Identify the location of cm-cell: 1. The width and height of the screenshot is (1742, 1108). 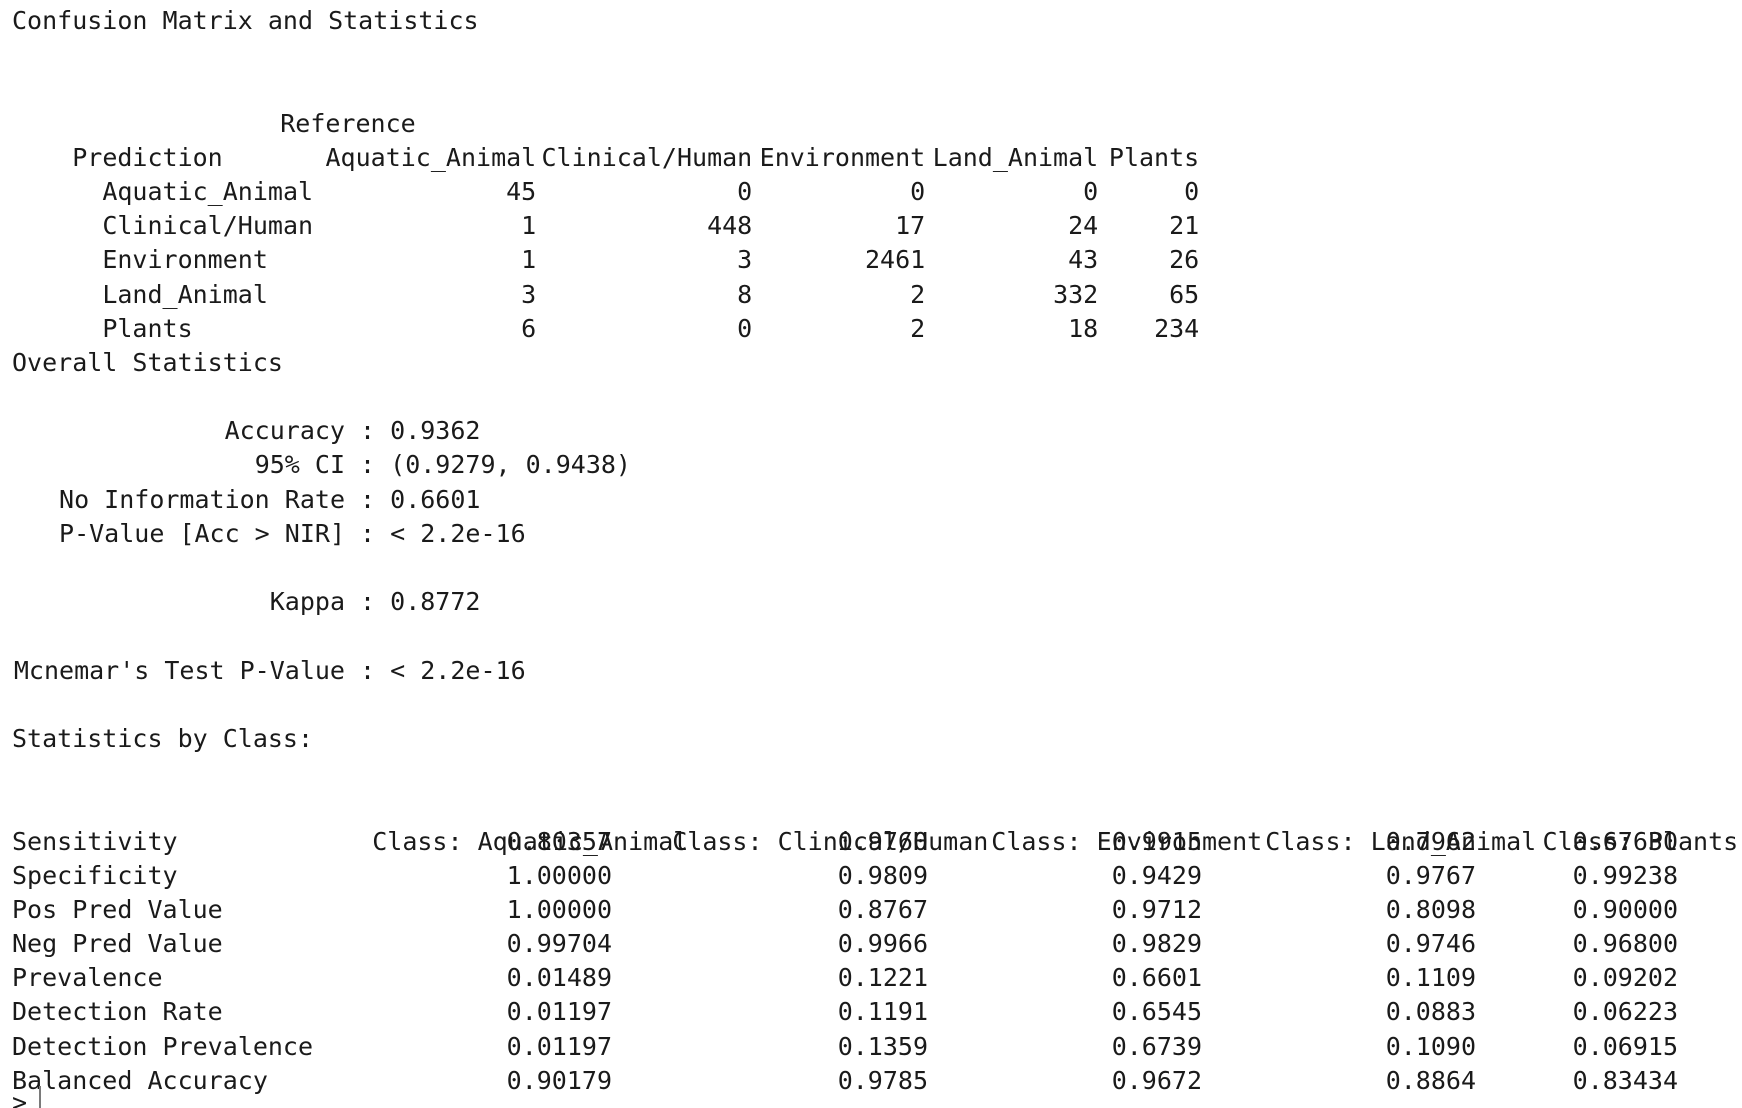
(529, 260).